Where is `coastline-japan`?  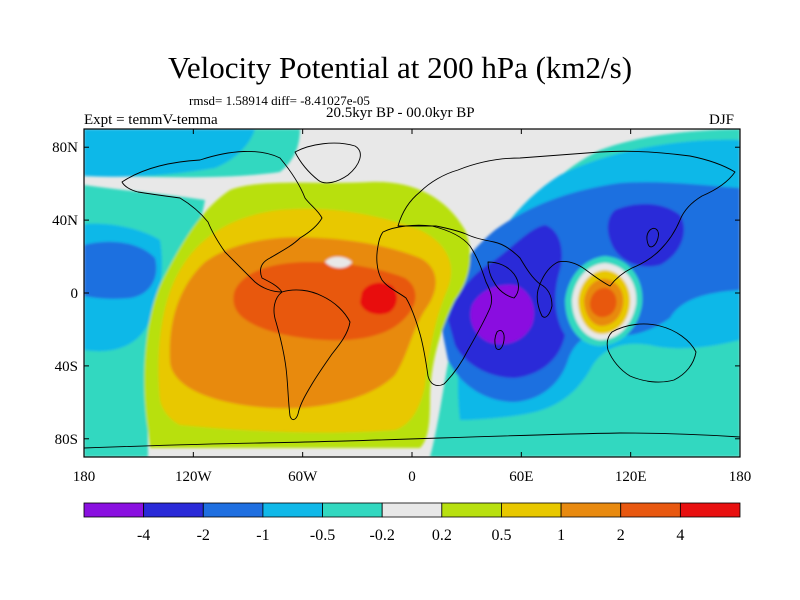 coastline-japan is located at coordinates (652, 237).